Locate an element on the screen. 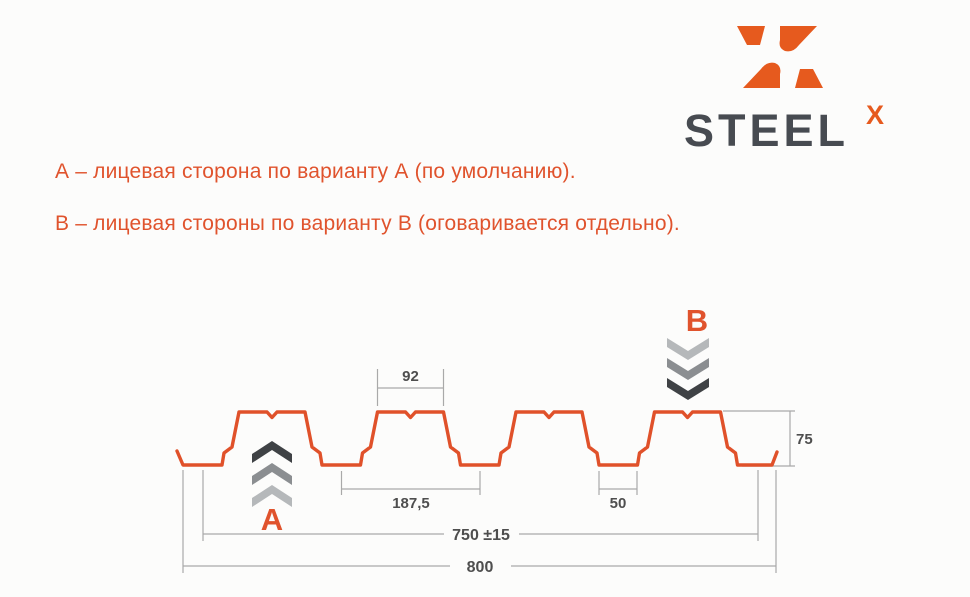 This screenshot has height=597, width=970. dim-rib-top-width: 92 is located at coordinates (410, 387).